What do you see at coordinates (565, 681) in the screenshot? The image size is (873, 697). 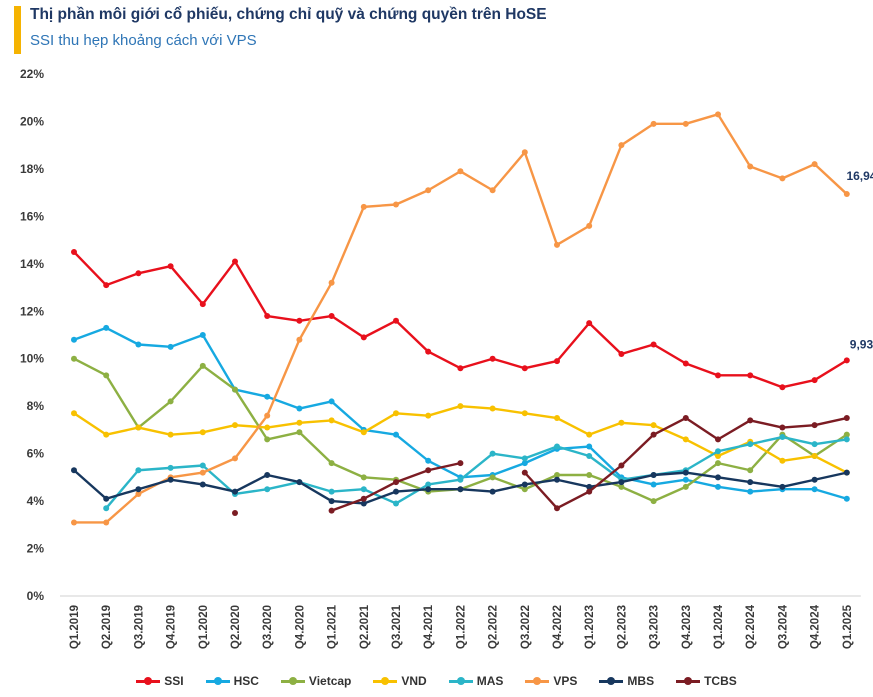 I see `legend-label-vps: VPS` at bounding box center [565, 681].